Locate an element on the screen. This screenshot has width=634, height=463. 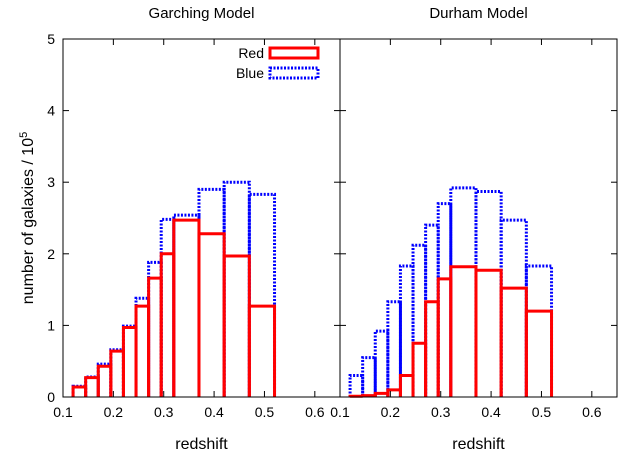
garching-y-tick-label: 3 is located at coordinates (51, 182).